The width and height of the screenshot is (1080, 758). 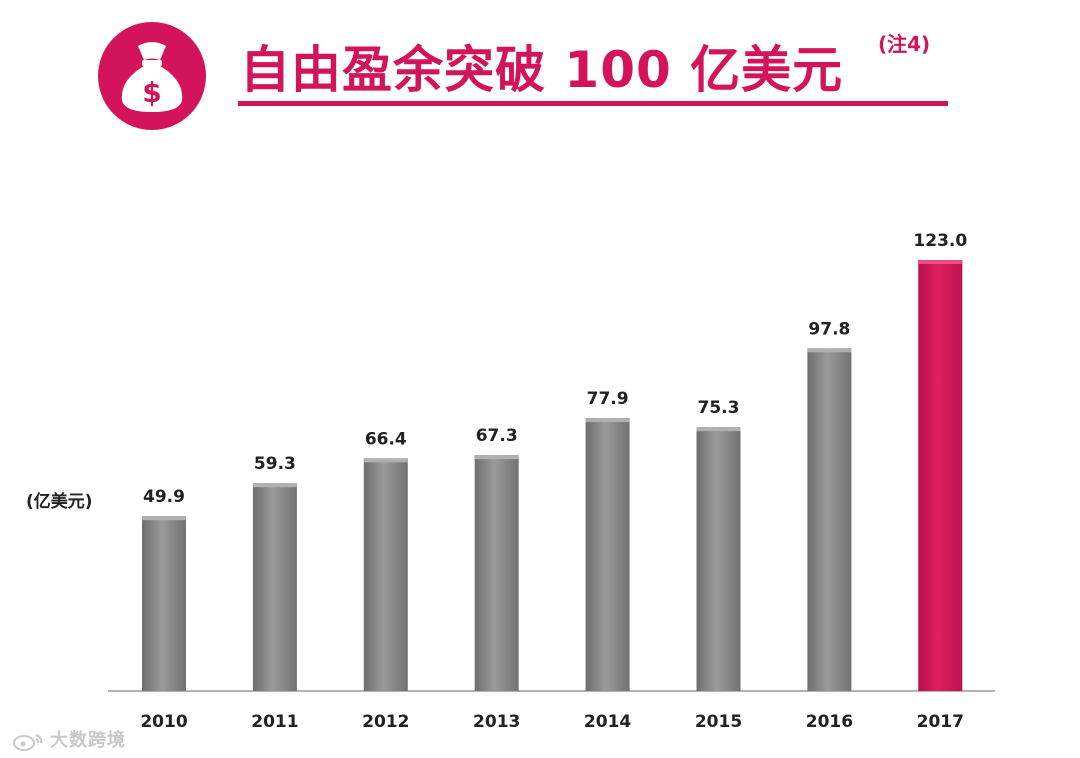 I want to click on bar-cap-2013, so click(x=496, y=457).